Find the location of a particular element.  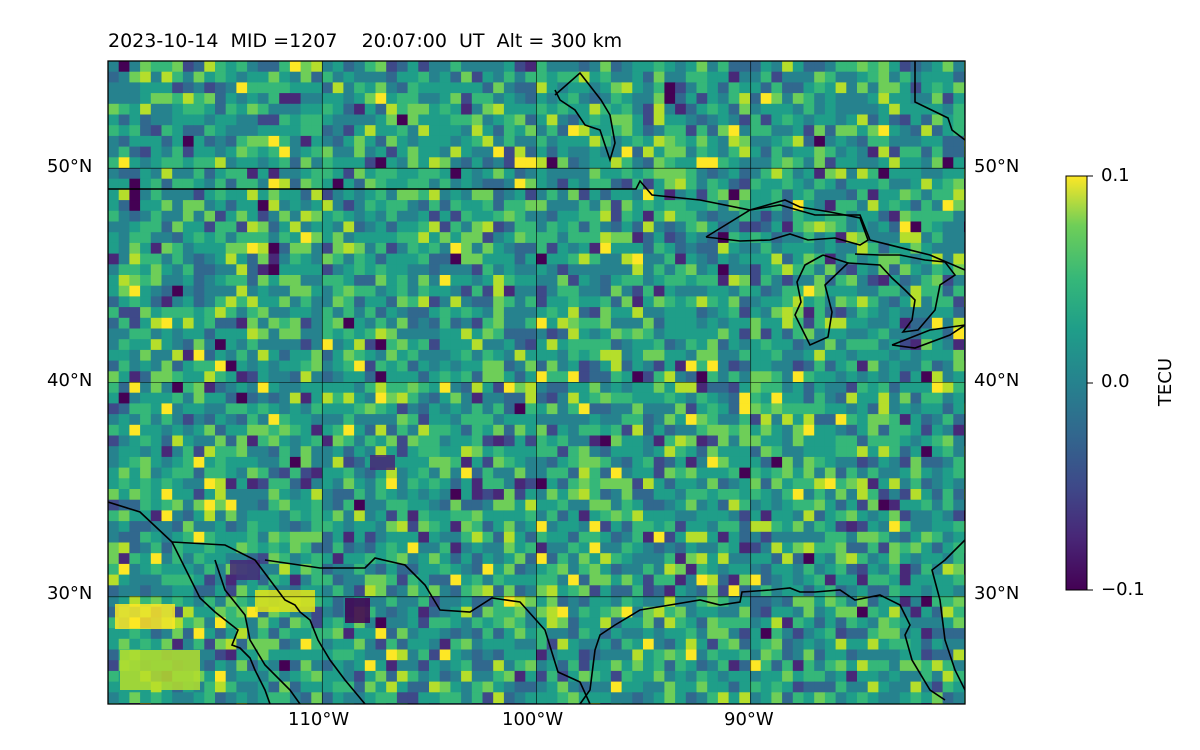

lon-label: 90°W is located at coordinates (749, 719).